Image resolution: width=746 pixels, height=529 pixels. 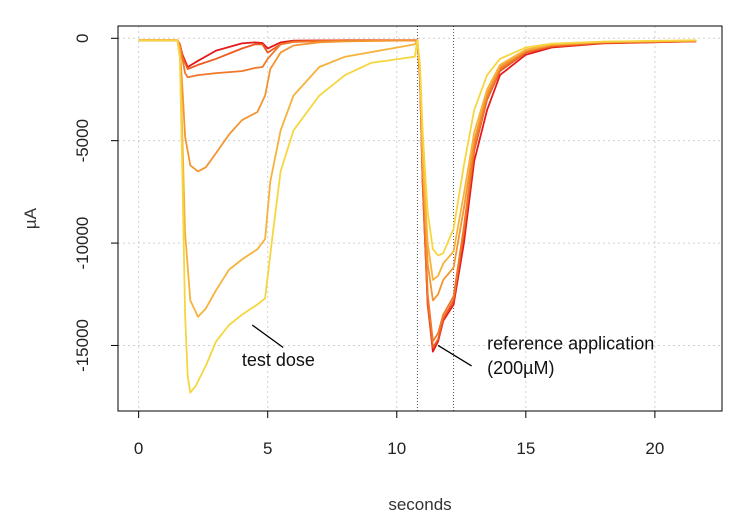 What do you see at coordinates (399, 434) in the screenshot?
I see `x-axis: 0 5 10 15 20` at bounding box center [399, 434].